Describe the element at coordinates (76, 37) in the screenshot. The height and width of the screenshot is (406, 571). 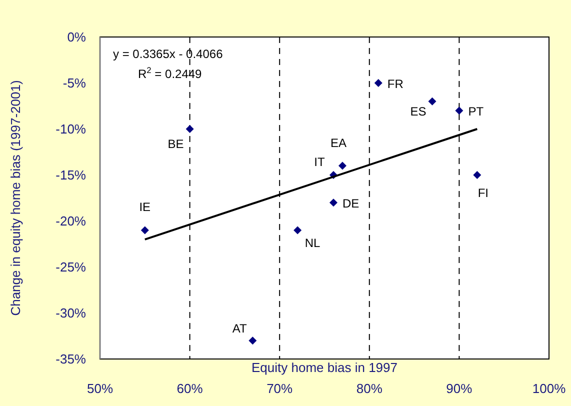
I see `y-tick-label: 0%` at that location.